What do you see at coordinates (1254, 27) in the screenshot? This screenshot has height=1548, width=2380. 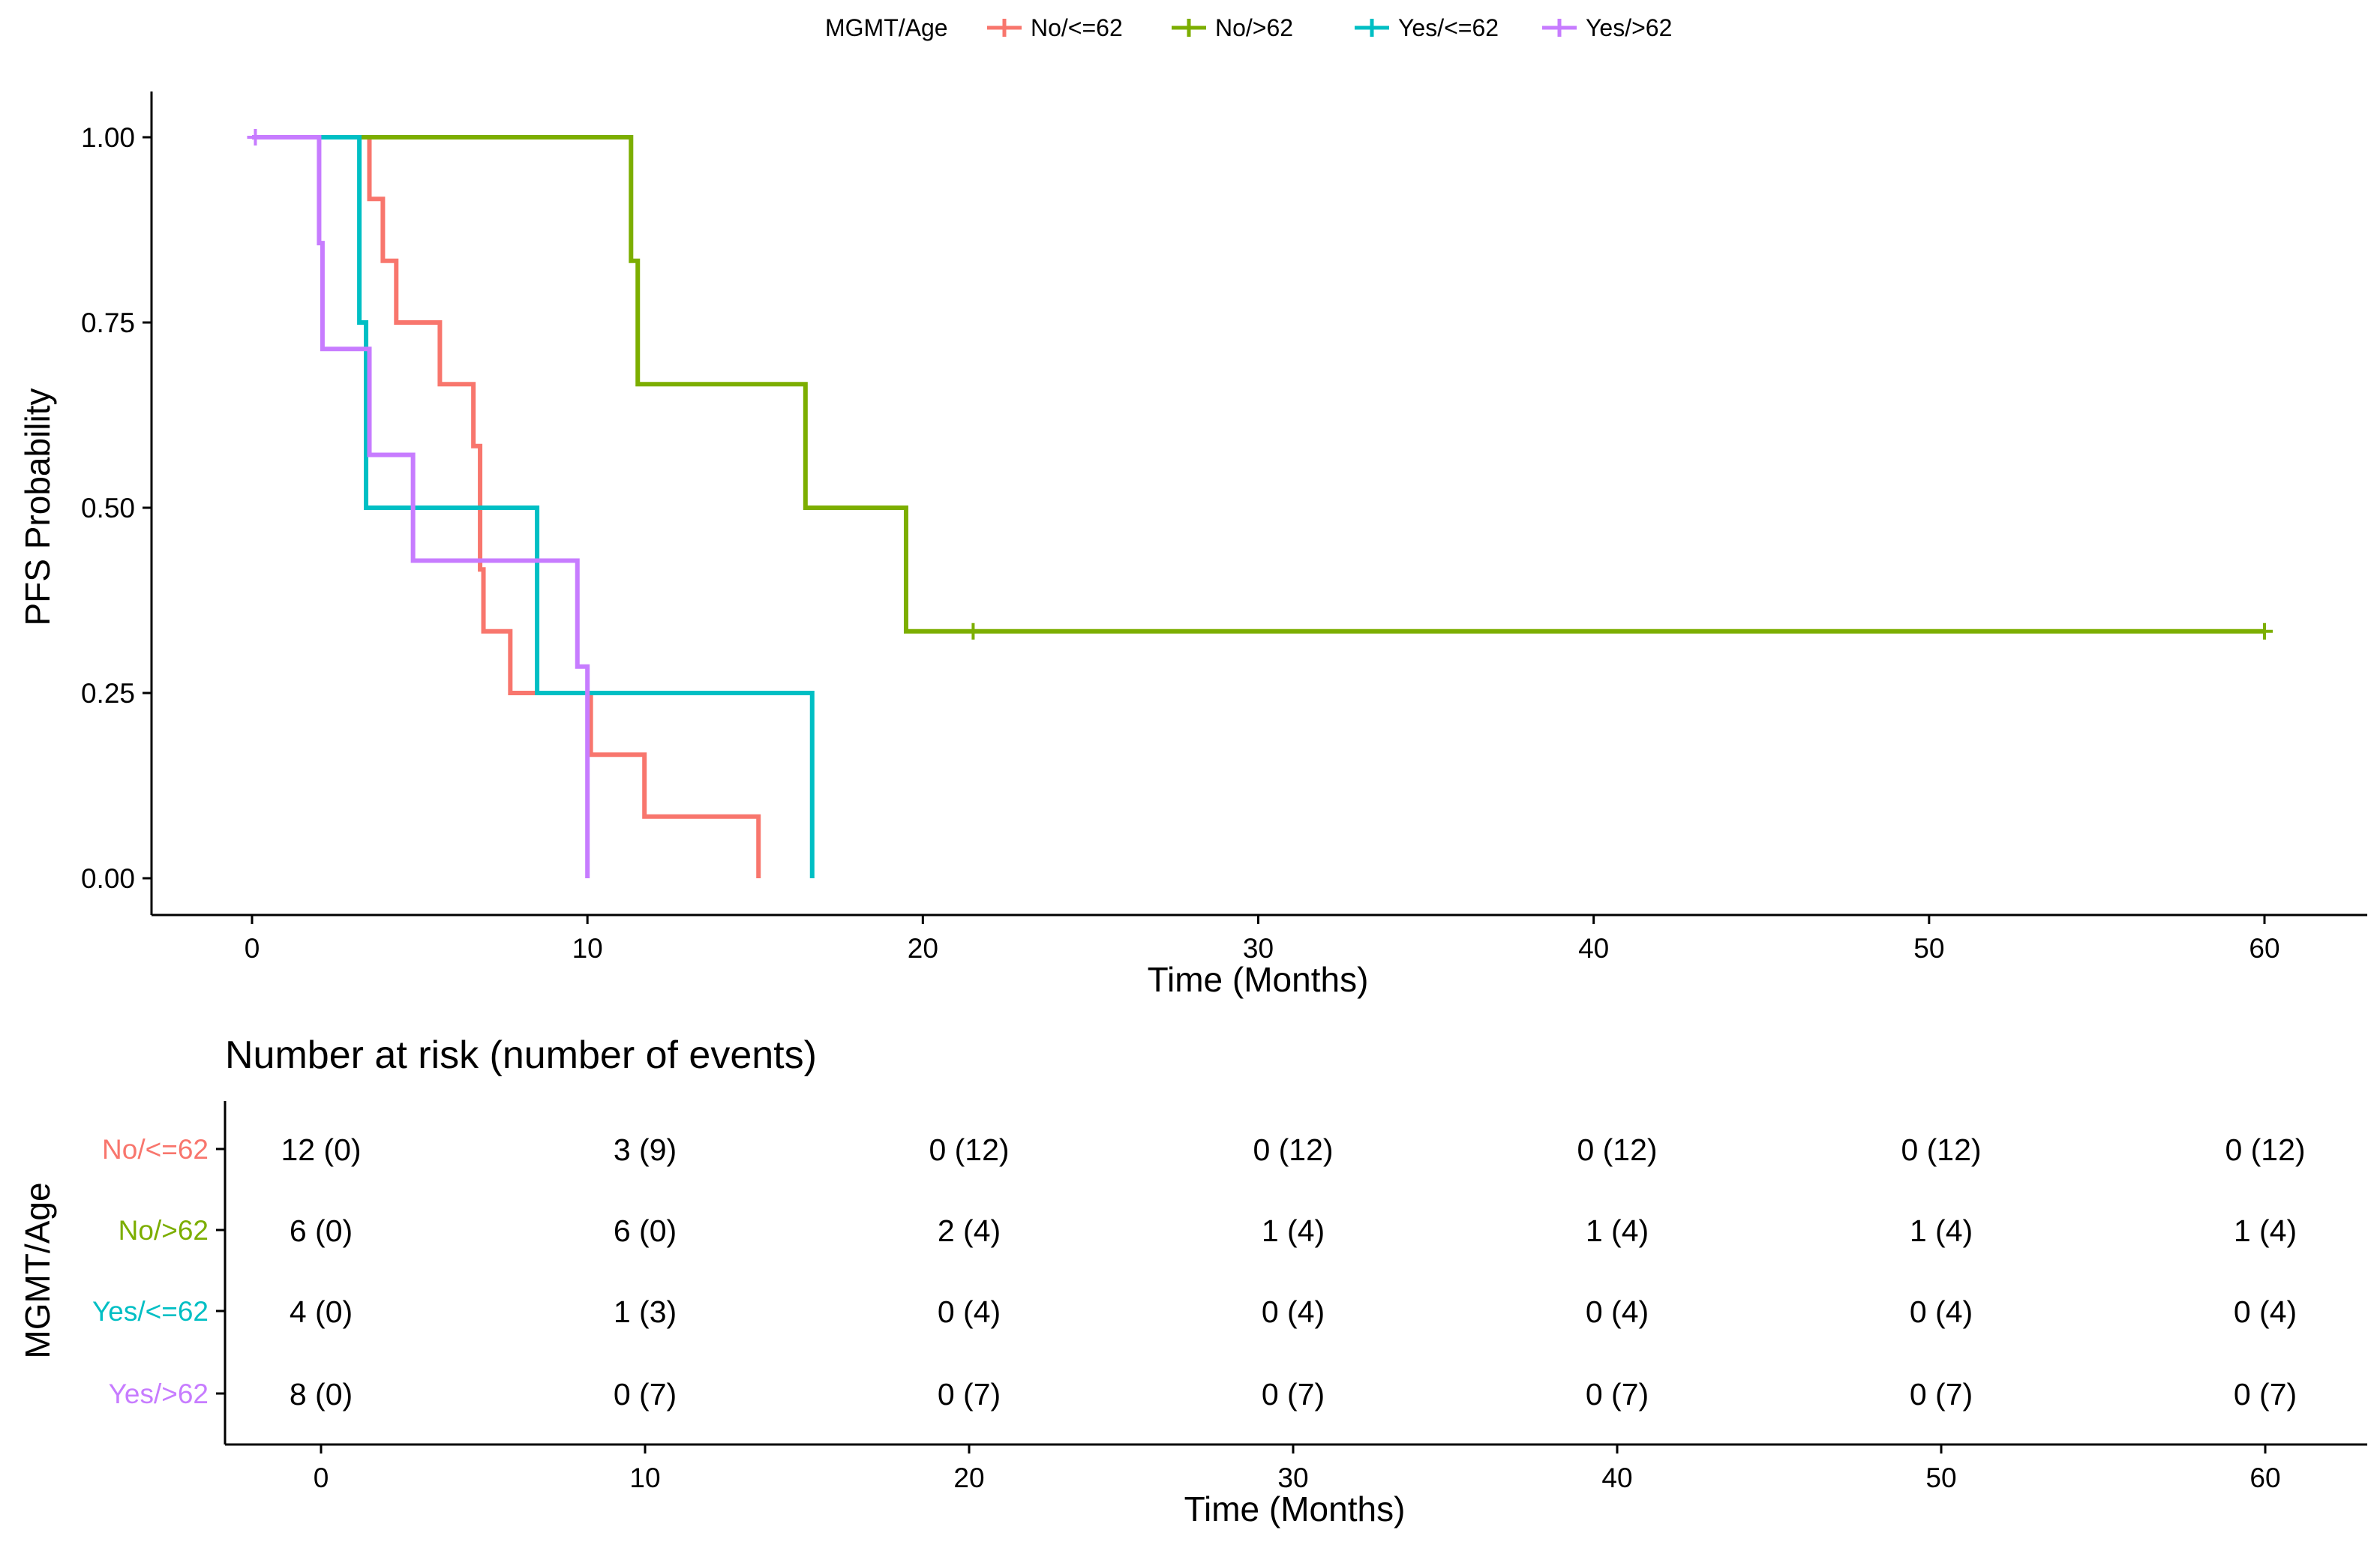 I see `legend-label-no-gt62: No/>62` at bounding box center [1254, 27].